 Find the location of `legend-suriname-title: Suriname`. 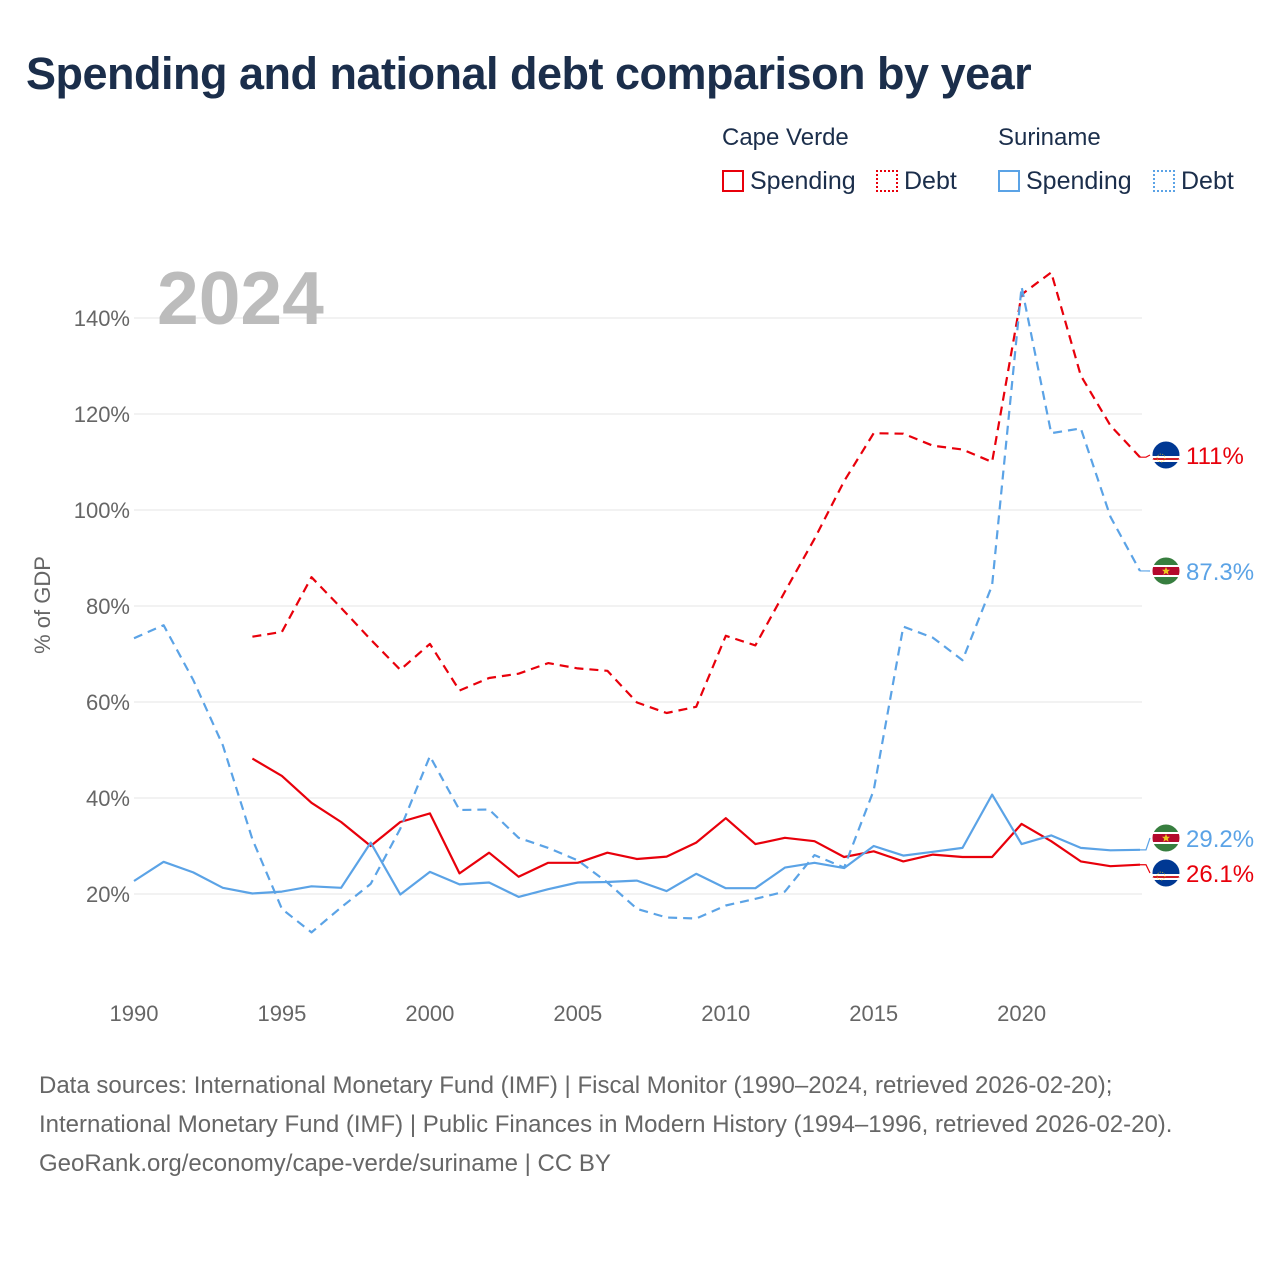

legend-suriname-title: Suriname is located at coordinates (1049, 137).